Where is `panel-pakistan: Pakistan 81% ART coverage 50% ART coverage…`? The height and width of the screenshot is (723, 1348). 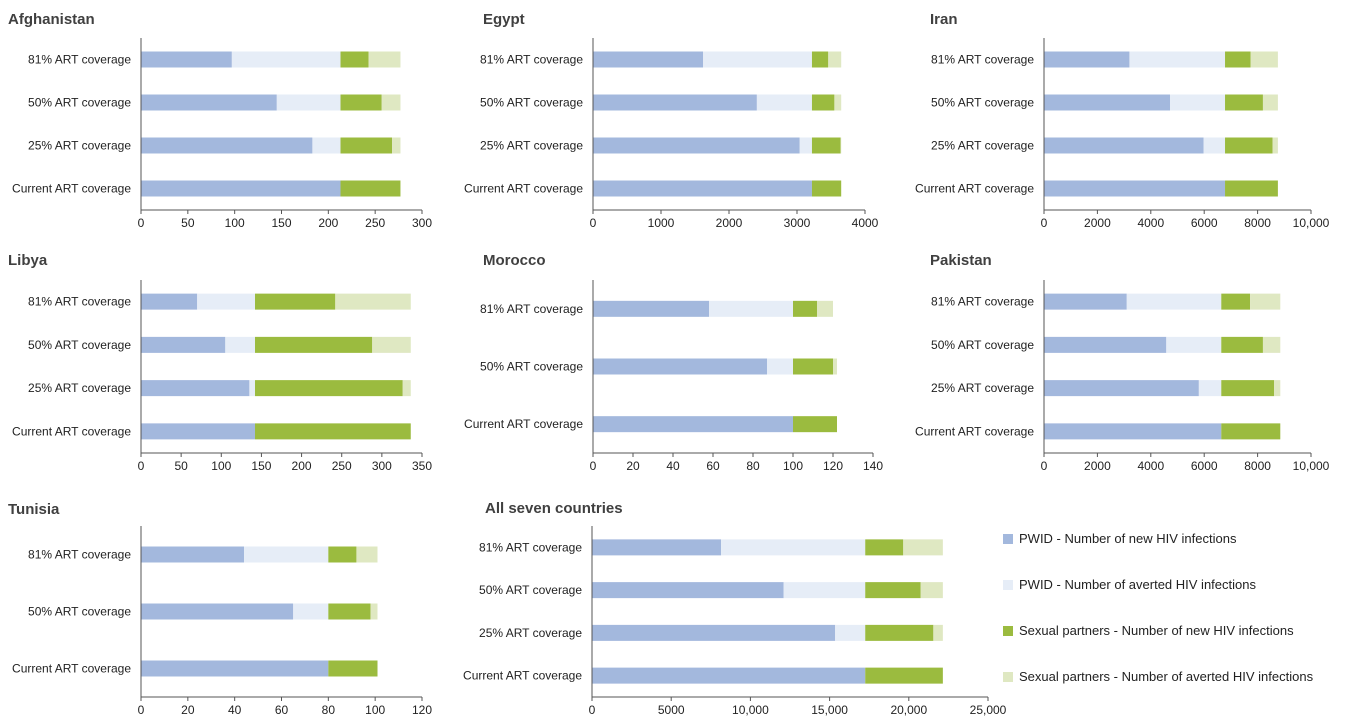 panel-pakistan: Pakistan 81% ART coverage 50% ART coverage… is located at coordinates (1122, 362).